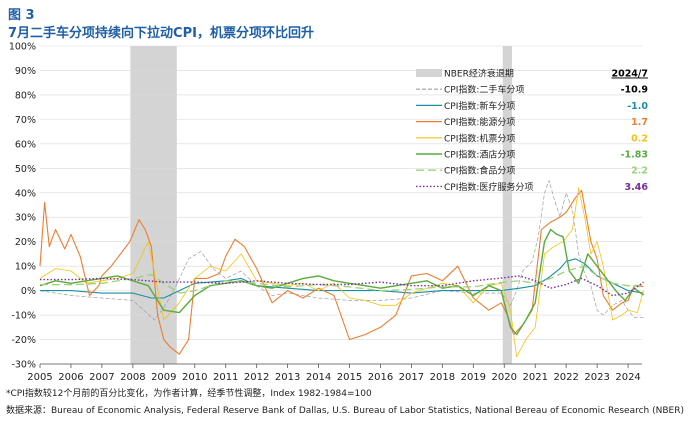 The width and height of the screenshot is (700, 427). What do you see at coordinates (639, 171) in the screenshot?
I see `legend-latest-value-5: 2.2` at bounding box center [639, 171].